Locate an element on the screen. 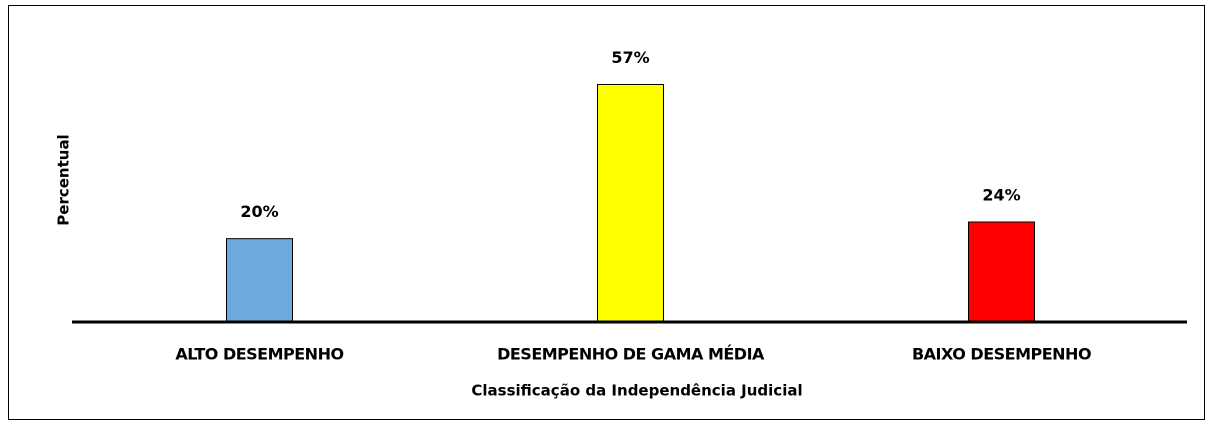  data-label: 24% is located at coordinates (1001, 195).